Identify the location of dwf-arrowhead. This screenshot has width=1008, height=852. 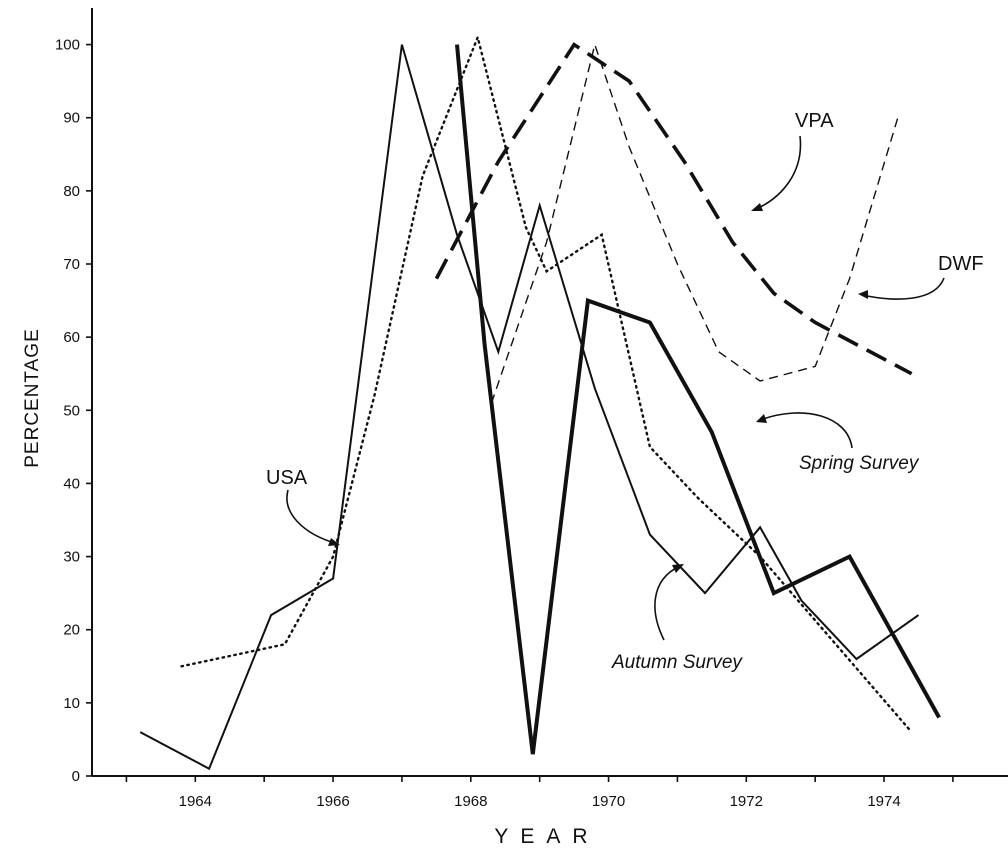
(863, 294).